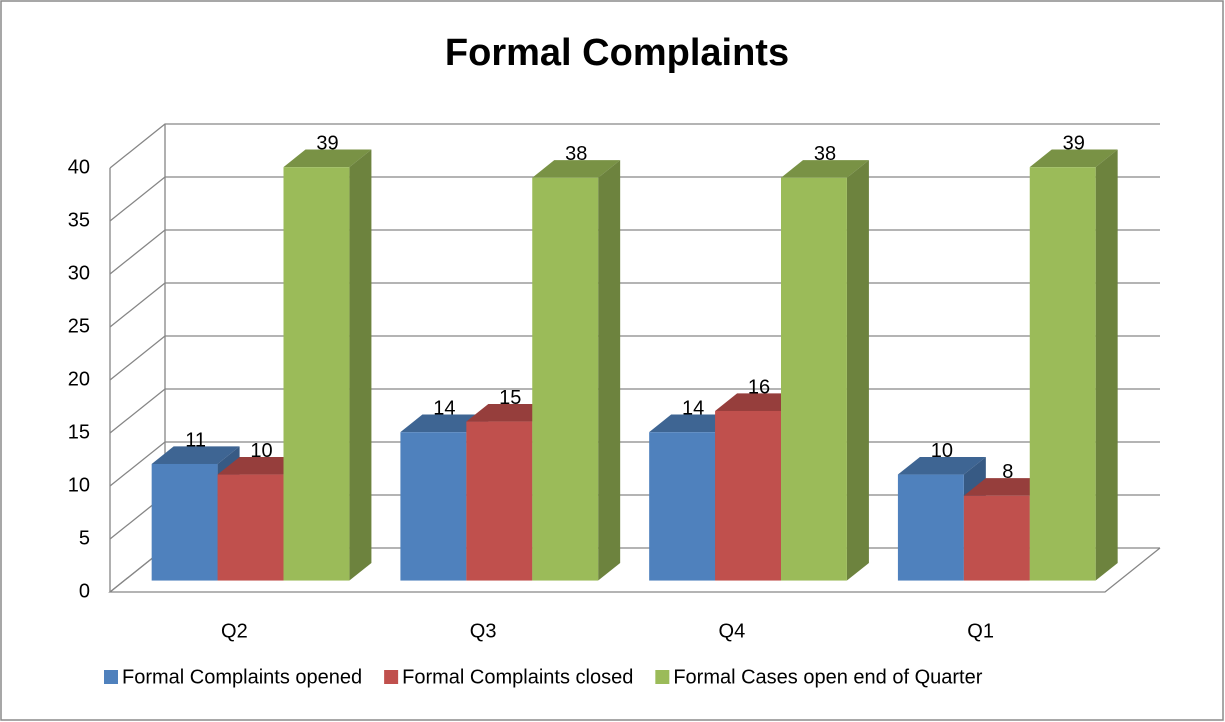 The image size is (1225, 722). Describe the element at coordinates (634, 570) in the screenshot. I see `floor` at that location.